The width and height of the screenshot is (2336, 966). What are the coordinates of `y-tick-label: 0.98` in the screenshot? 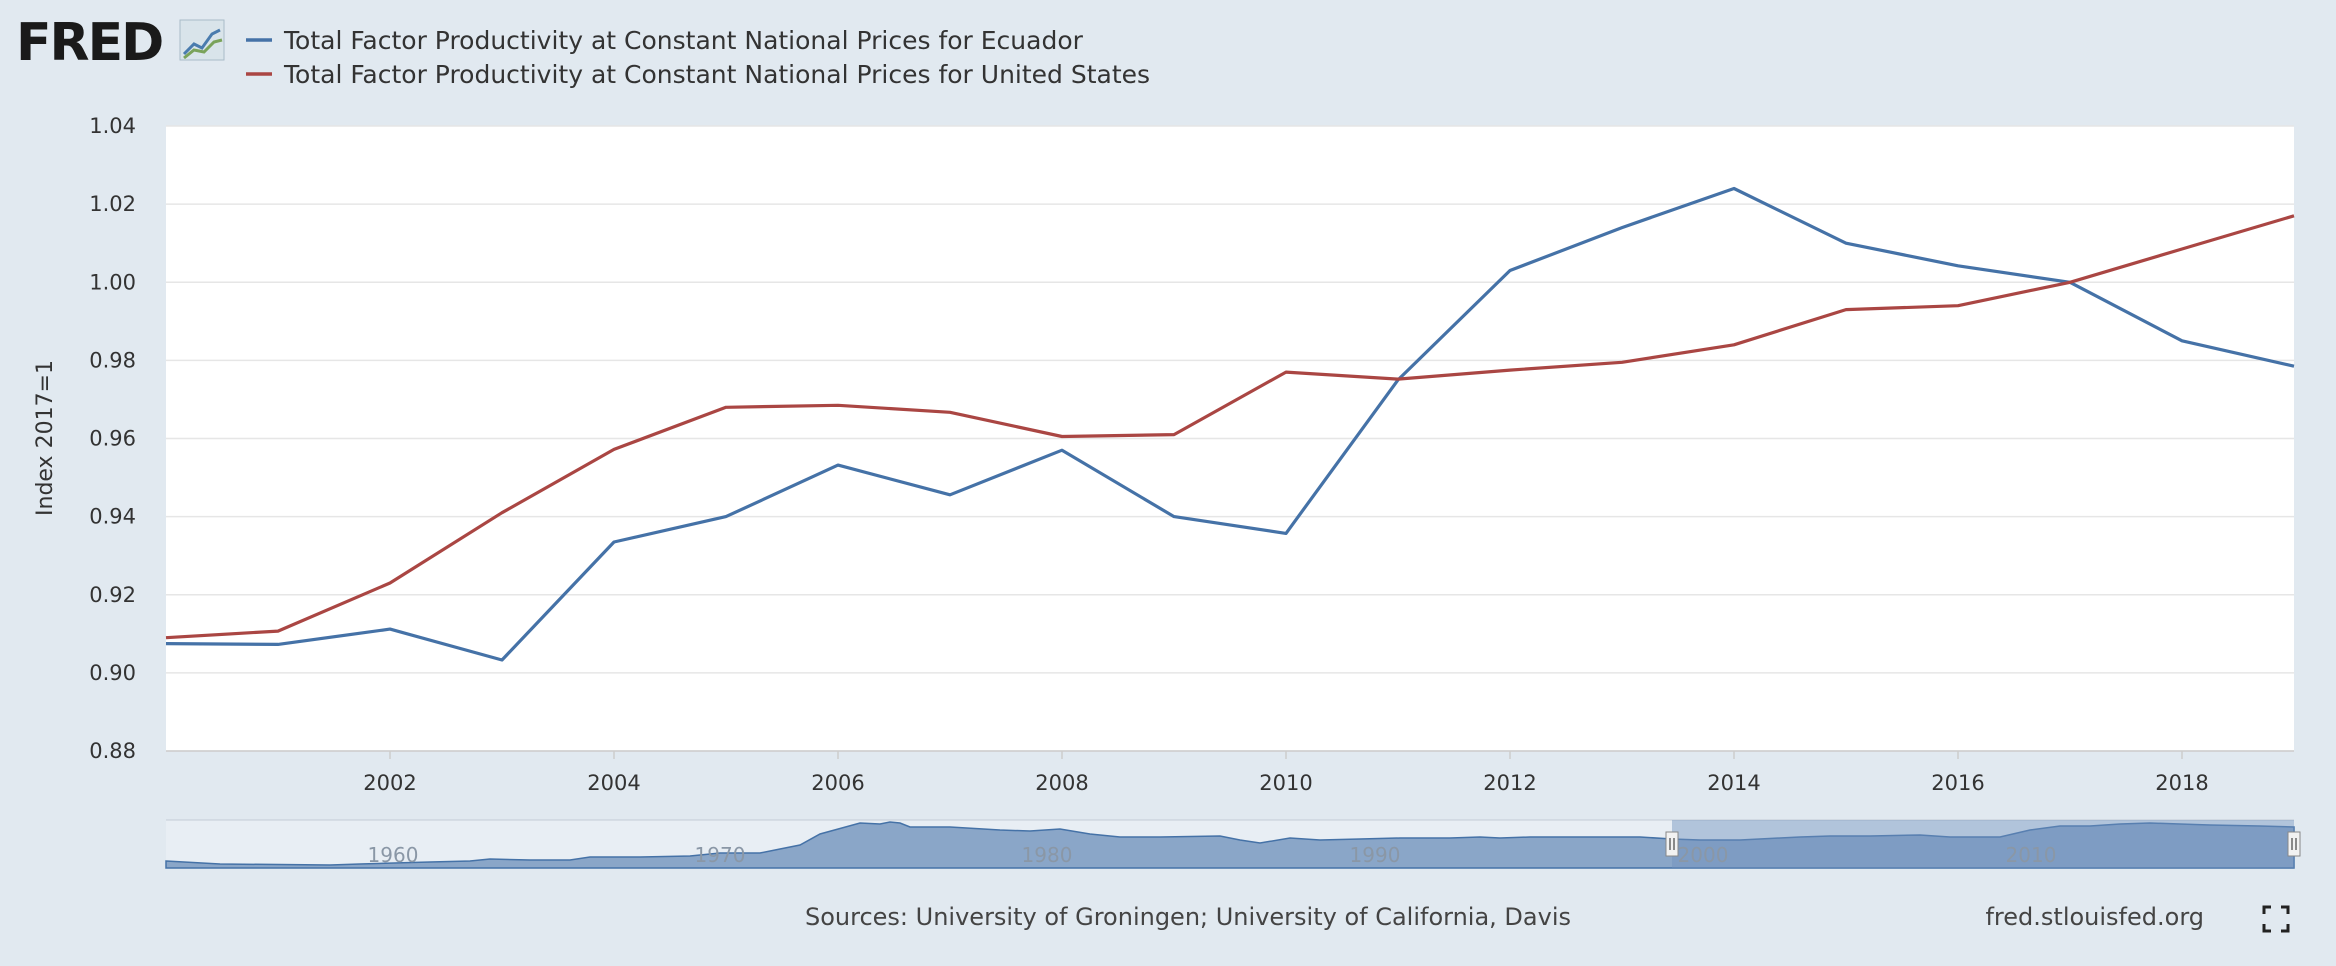 It's located at (112, 360).